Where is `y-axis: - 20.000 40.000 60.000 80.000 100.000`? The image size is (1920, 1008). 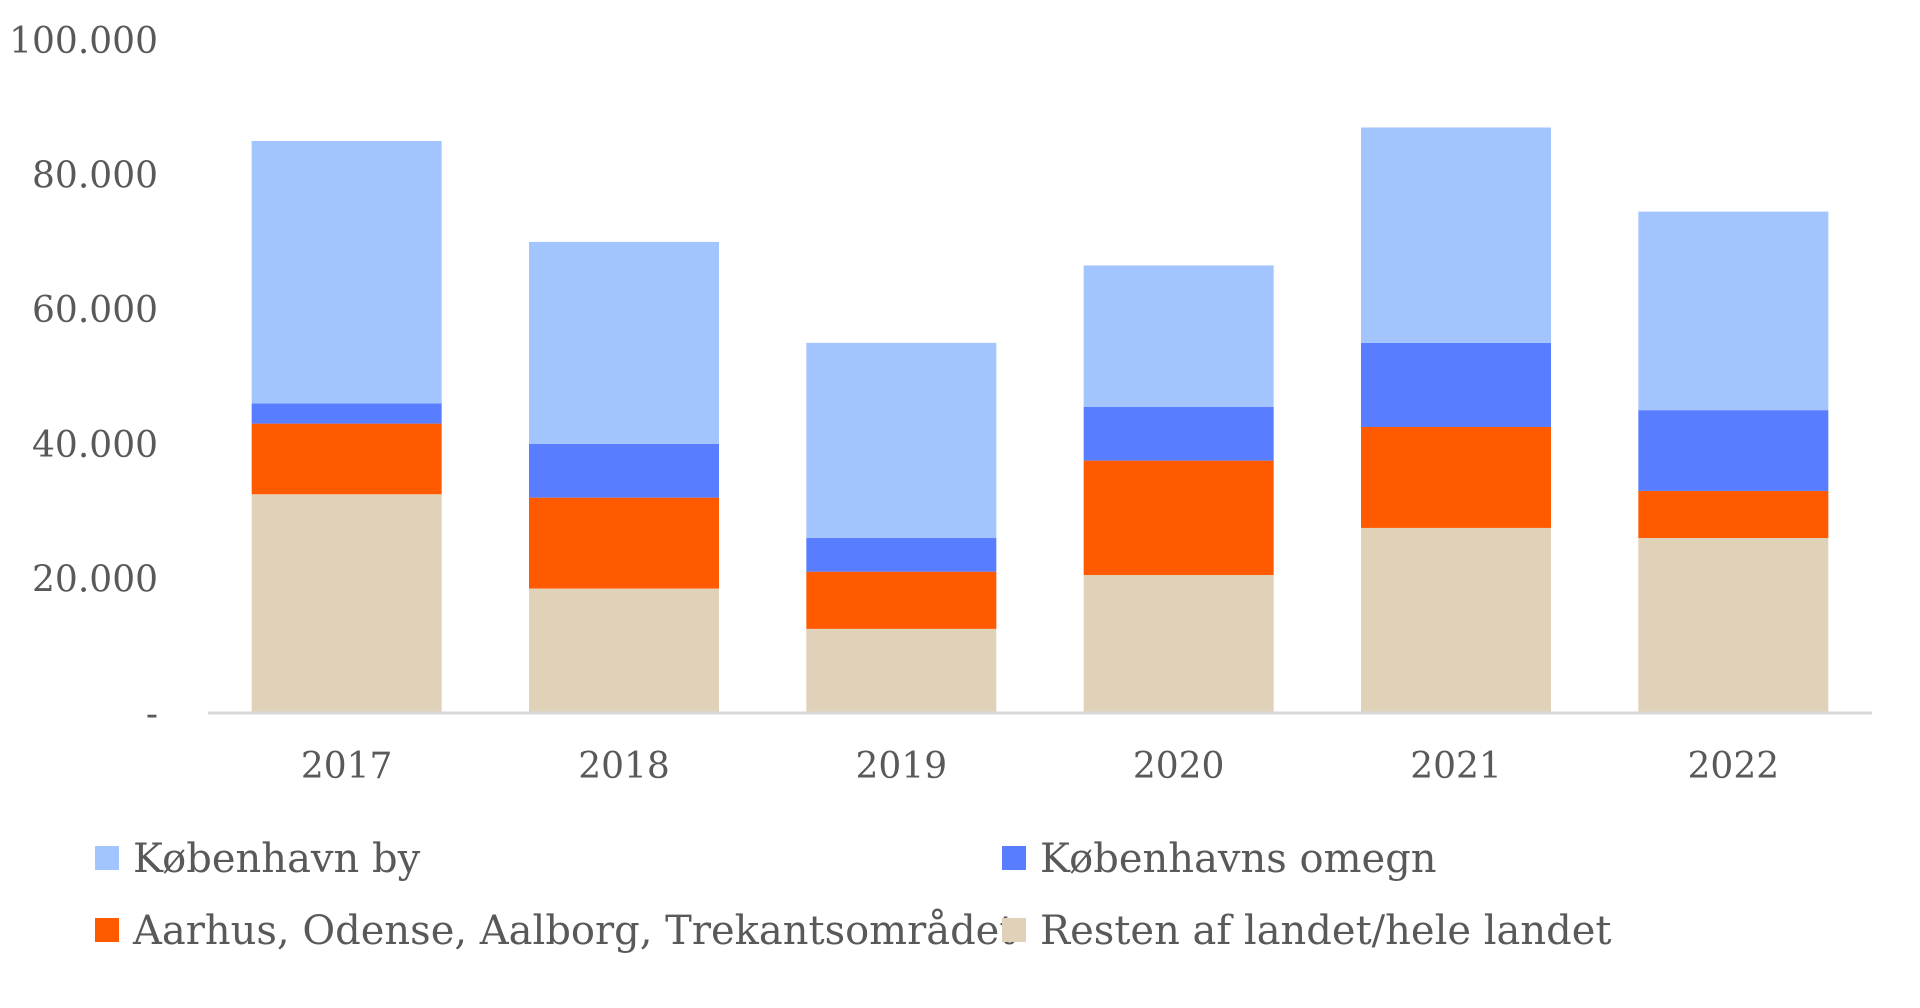 y-axis: - 20.000 40.000 60.000 80.000 100.000 is located at coordinates (83, 378).